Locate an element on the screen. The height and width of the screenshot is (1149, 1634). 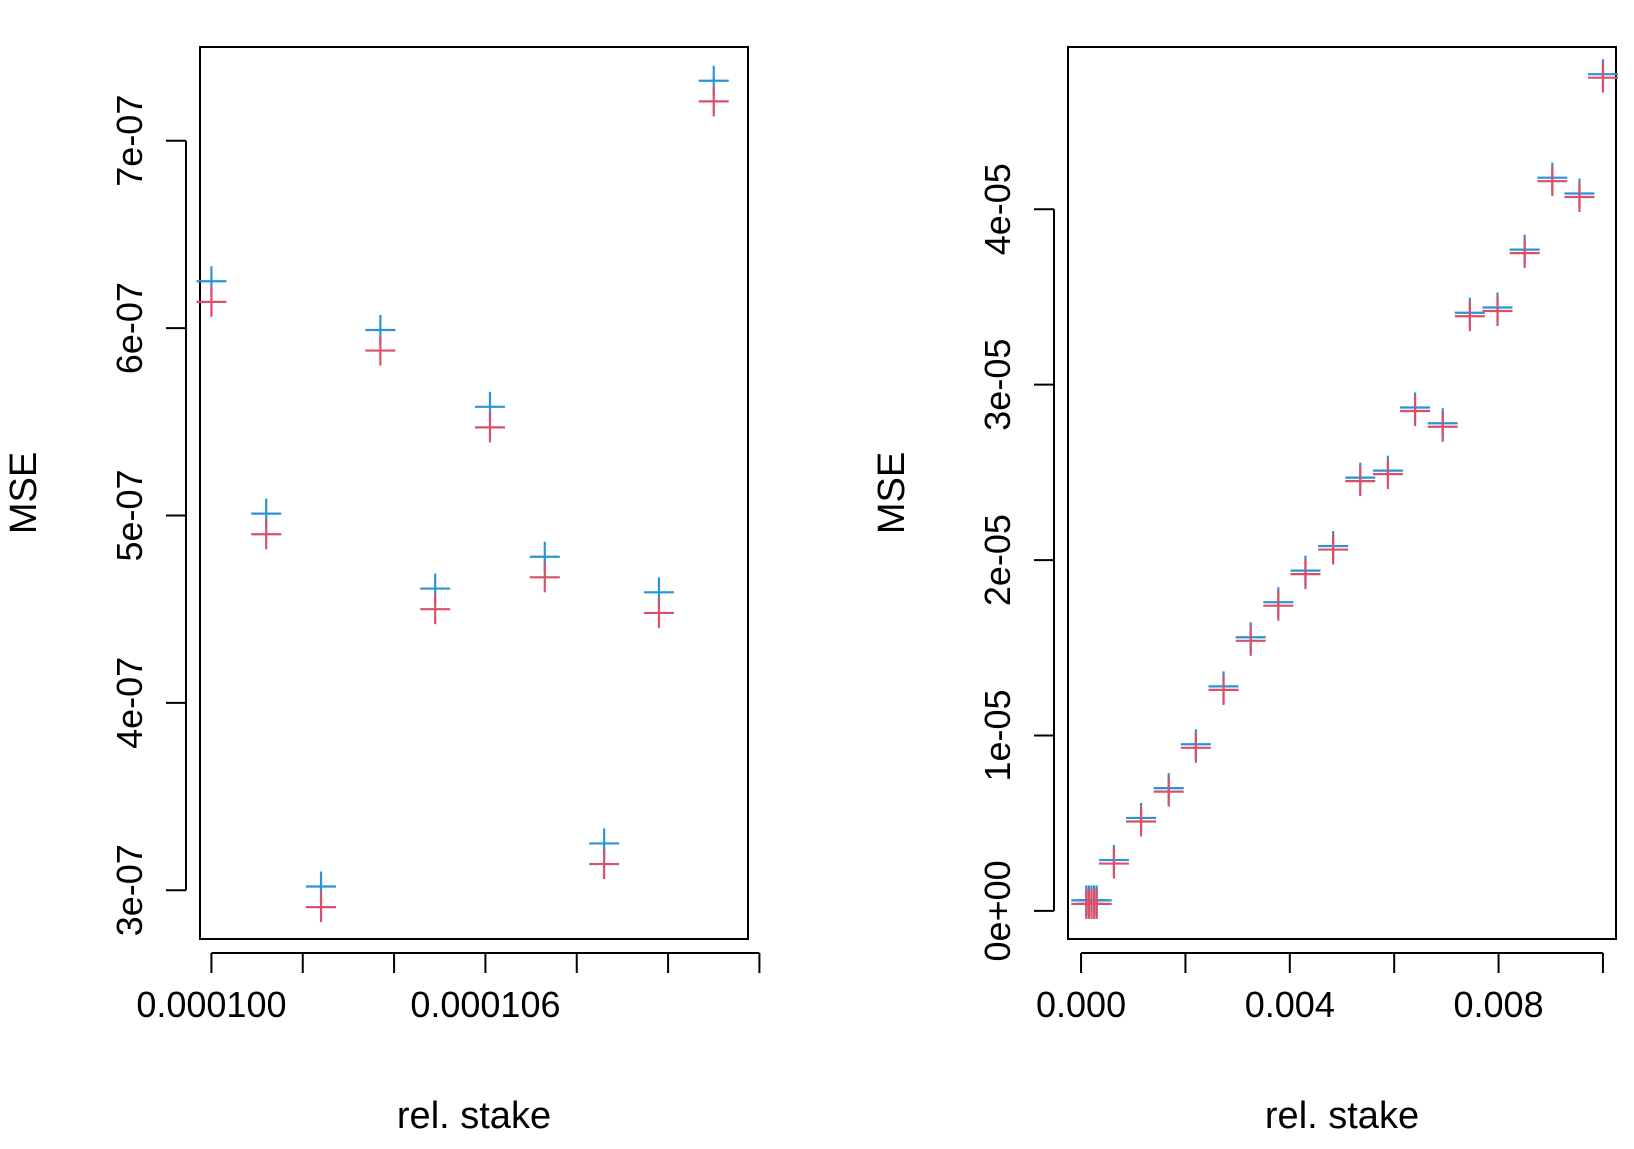
x-tick-label: 0.000 is located at coordinates (1081, 1004).